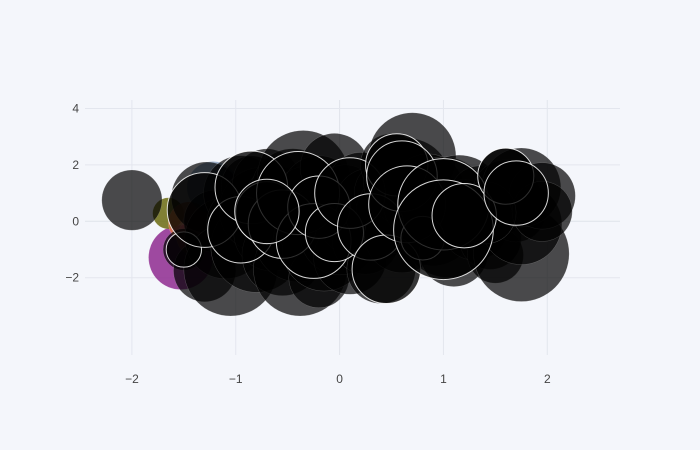  What do you see at coordinates (72, 278) in the screenshot?
I see `y-tick-label: −2` at bounding box center [72, 278].